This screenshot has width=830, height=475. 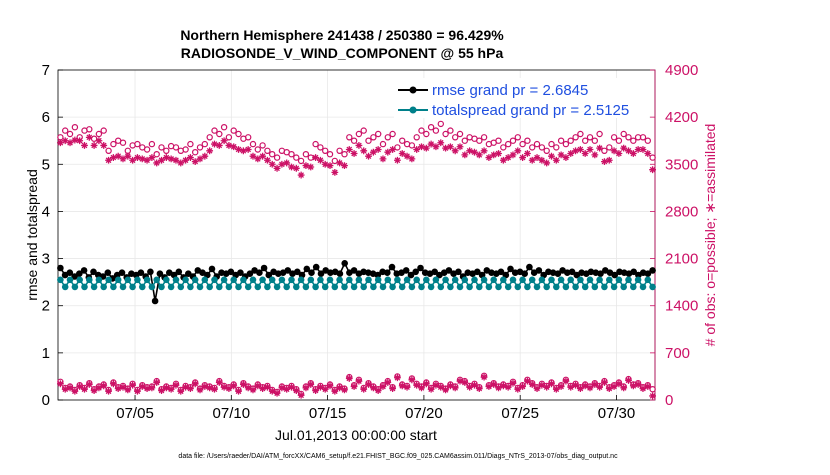 What do you see at coordinates (681, 70) in the screenshot?
I see `right-tick-label: 4900` at bounding box center [681, 70].